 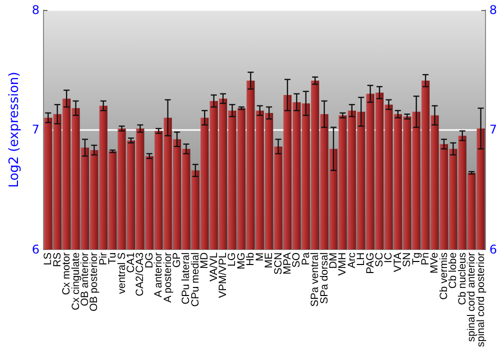 I want to click on y2-tick-label: 8, so click(x=493, y=10).